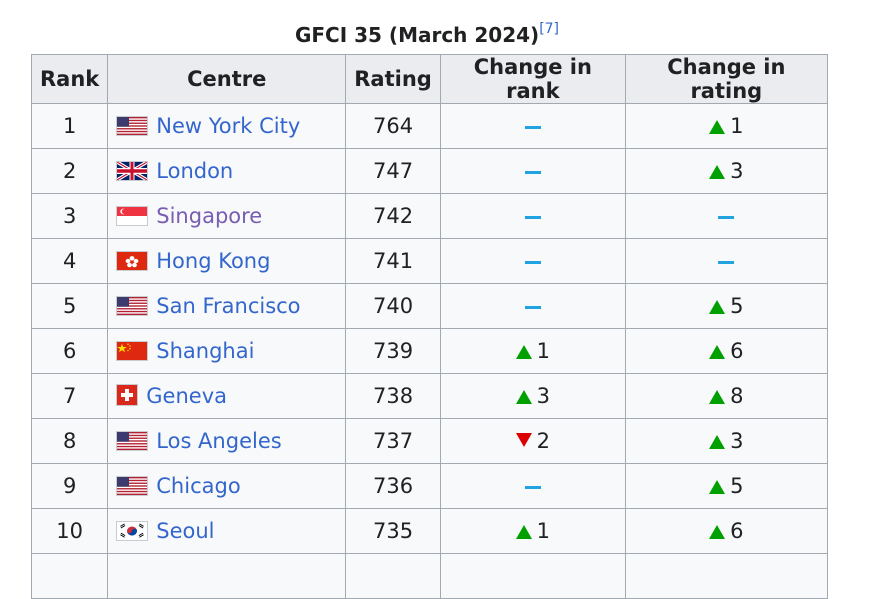  I want to click on change-rank-cell: 2, so click(532, 441).